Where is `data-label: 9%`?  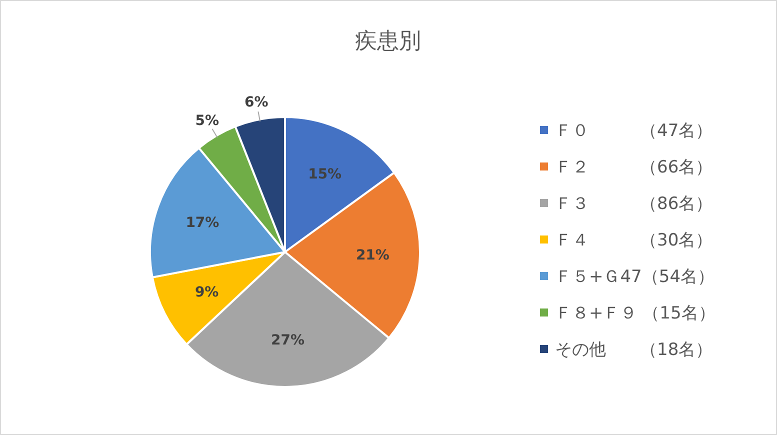 data-label: 9% is located at coordinates (206, 292).